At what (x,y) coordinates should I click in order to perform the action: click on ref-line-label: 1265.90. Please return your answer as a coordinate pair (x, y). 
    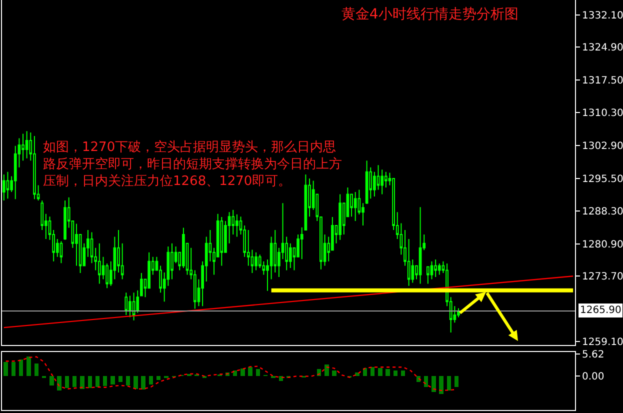
    Looking at the image, I should click on (601, 310).